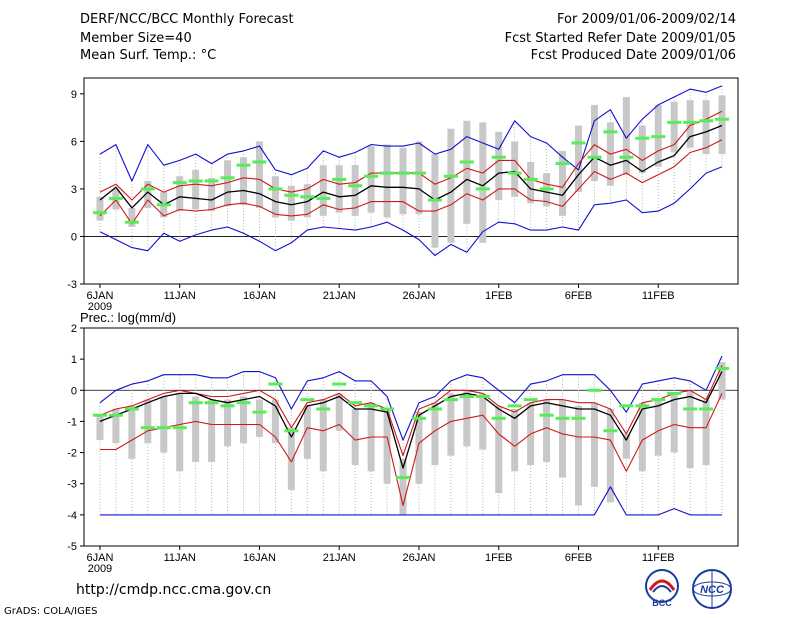  Describe the element at coordinates (74, 237) in the screenshot. I see `temperature-ytick-label: 0` at that location.